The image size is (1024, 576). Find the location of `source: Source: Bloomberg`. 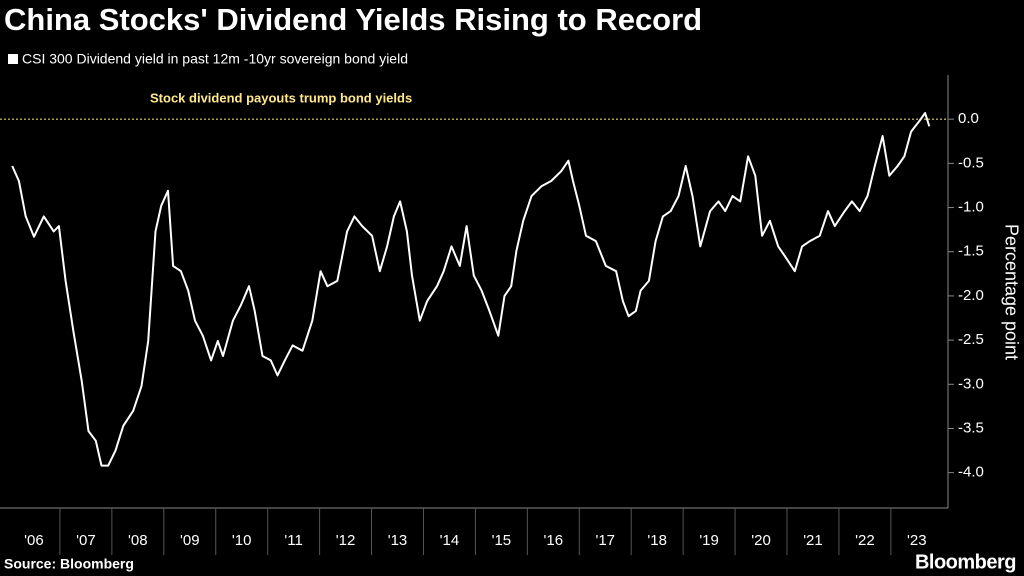

source: Source: Bloomberg is located at coordinates (69, 564).